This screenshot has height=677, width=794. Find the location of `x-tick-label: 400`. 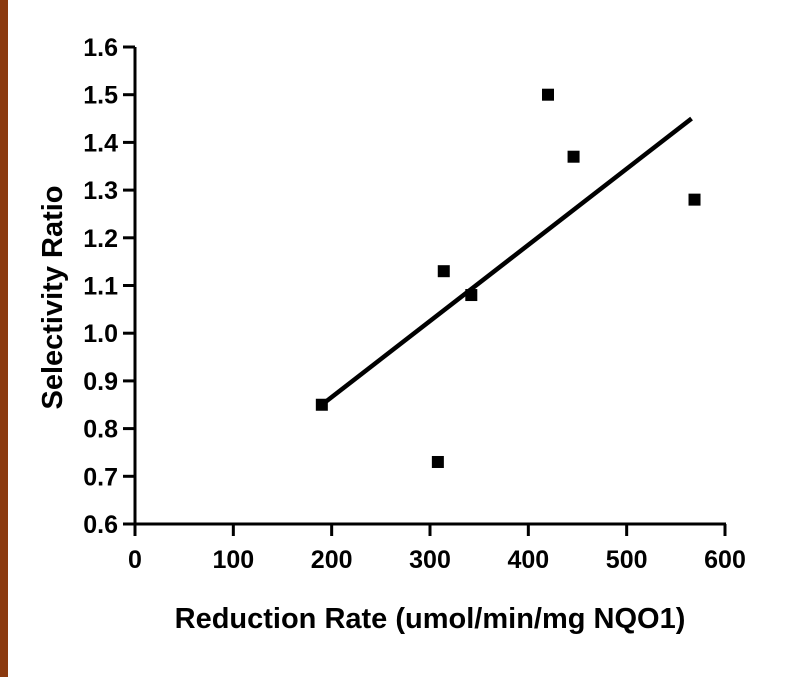

x-tick-label: 400 is located at coordinates (528, 560).